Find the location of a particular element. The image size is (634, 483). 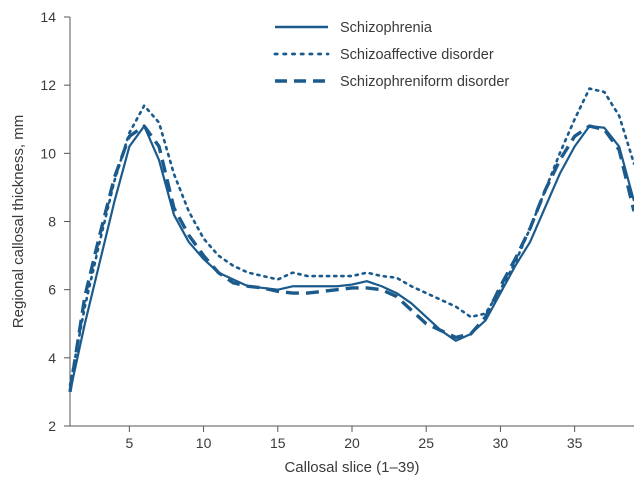

x-axis-title: Callosal slice (1–39) is located at coordinates (351, 467).